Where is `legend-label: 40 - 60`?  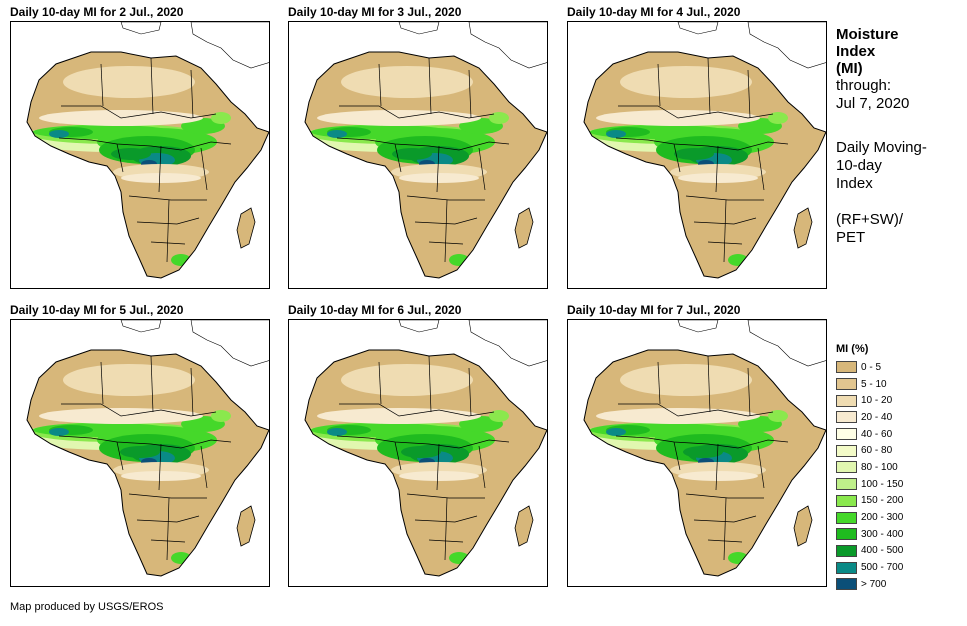
legend-label: 40 - 60 is located at coordinates (877, 434).